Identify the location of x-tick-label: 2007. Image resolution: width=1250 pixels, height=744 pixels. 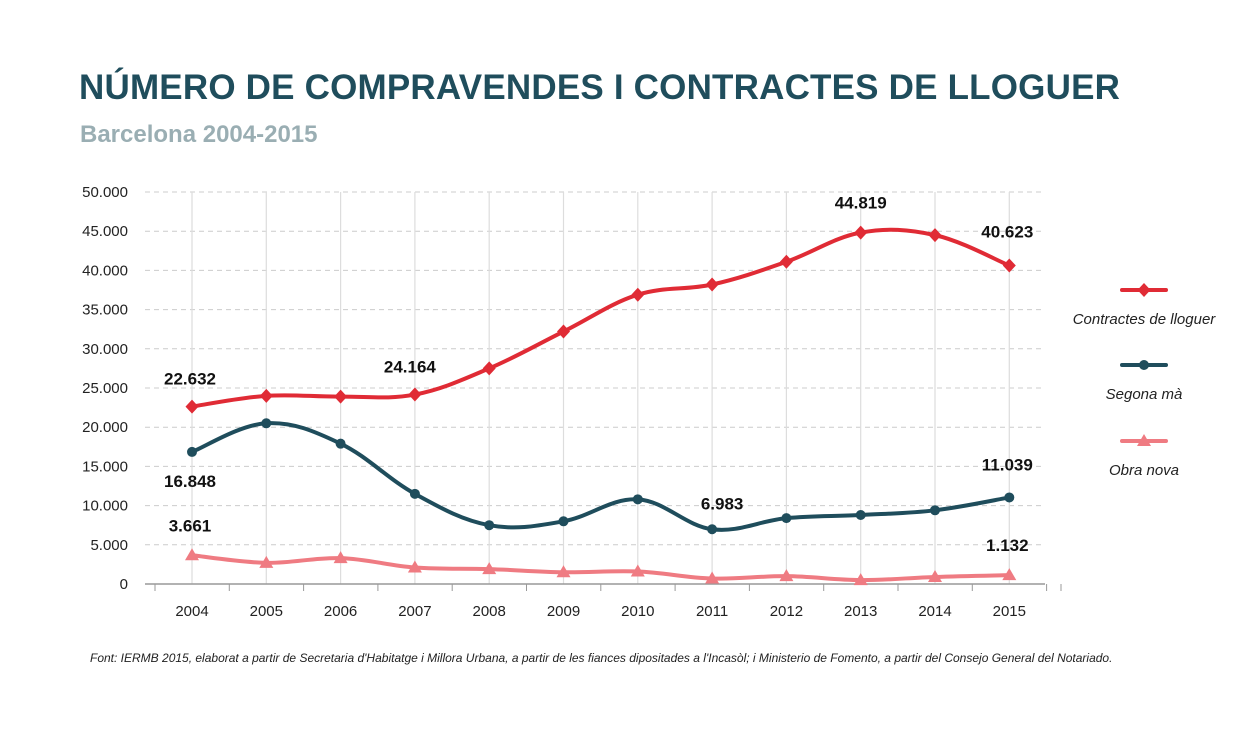
(414, 611).